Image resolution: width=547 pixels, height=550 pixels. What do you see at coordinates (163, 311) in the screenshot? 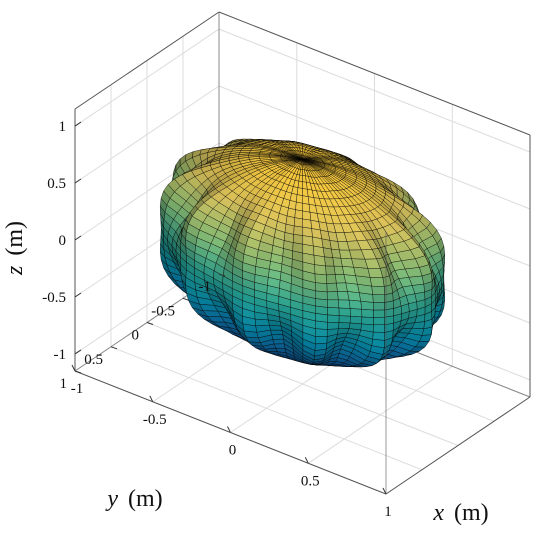
I see `y-tick-label: -0.5` at bounding box center [163, 311].